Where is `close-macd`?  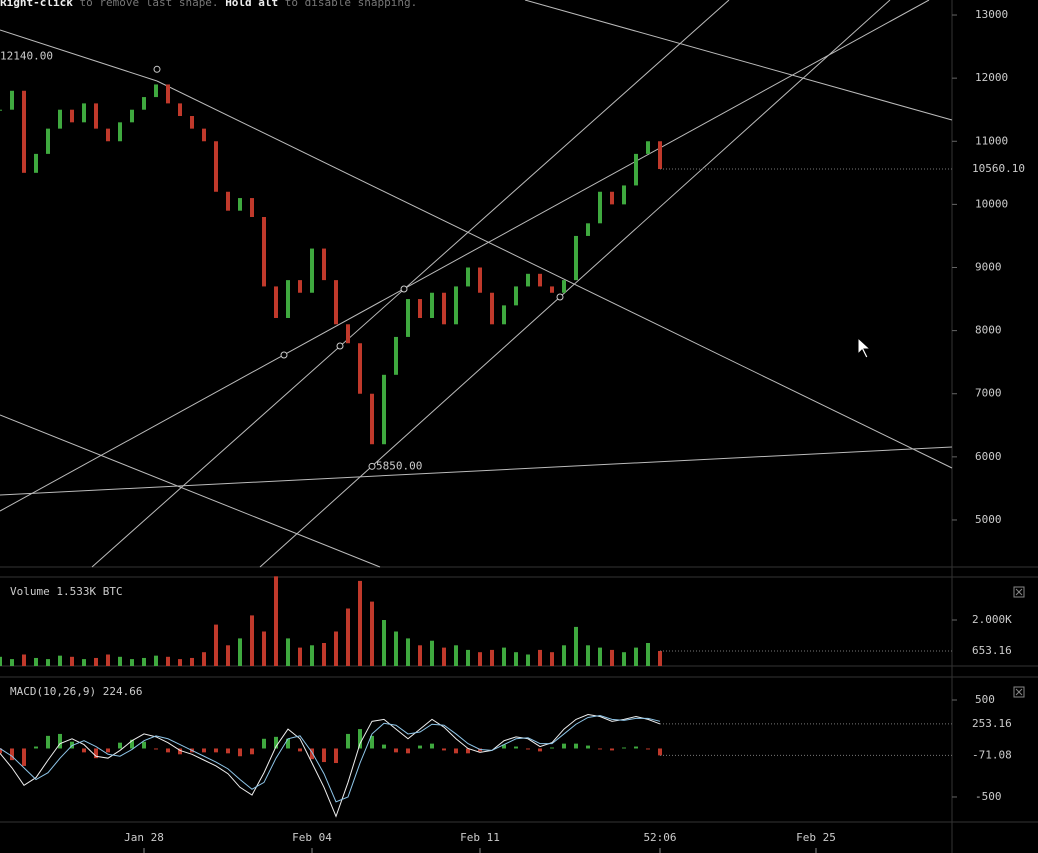 close-macd is located at coordinates (1019, 692).